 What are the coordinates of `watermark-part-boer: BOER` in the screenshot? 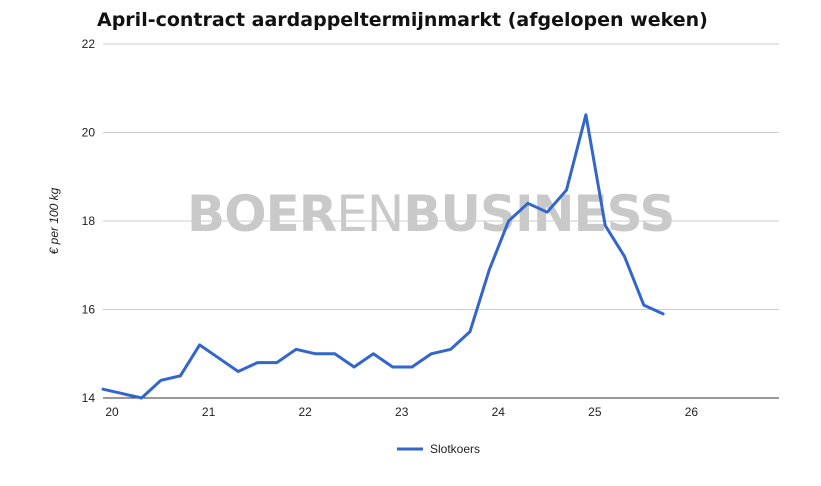 It's located at (262, 214).